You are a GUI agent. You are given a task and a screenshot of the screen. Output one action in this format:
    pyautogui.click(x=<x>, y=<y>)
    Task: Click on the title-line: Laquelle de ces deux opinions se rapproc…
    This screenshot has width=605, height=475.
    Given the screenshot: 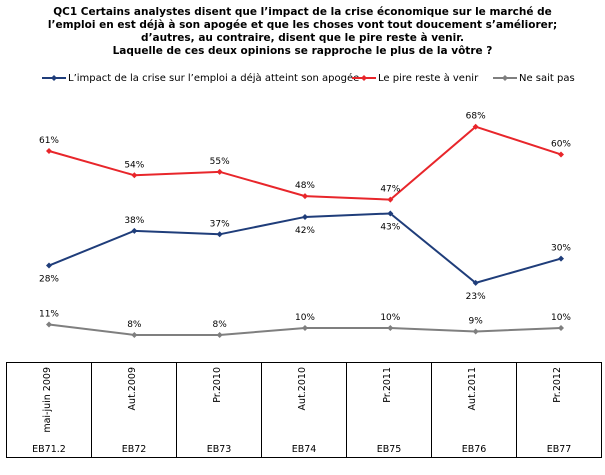 What is the action you would take?
    pyautogui.click(x=302, y=51)
    